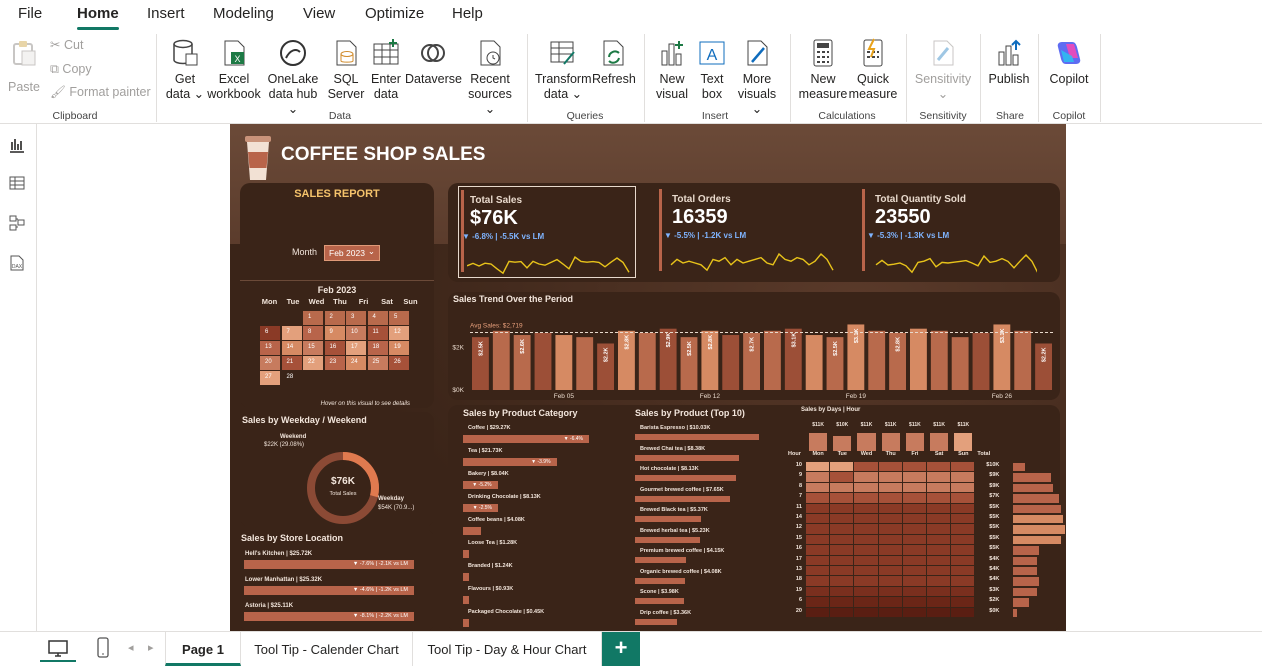 The width and height of the screenshot is (1262, 670). I want to click on add-page-button: +, so click(621, 649).